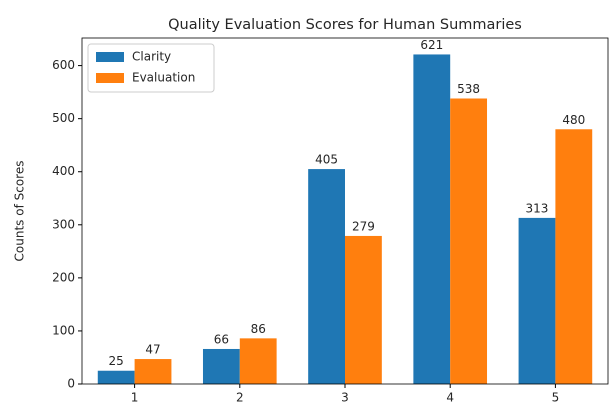 Image resolution: width=613 pixels, height=406 pixels. Describe the element at coordinates (151, 57) in the screenshot. I see `legend-label: Clarity` at that location.